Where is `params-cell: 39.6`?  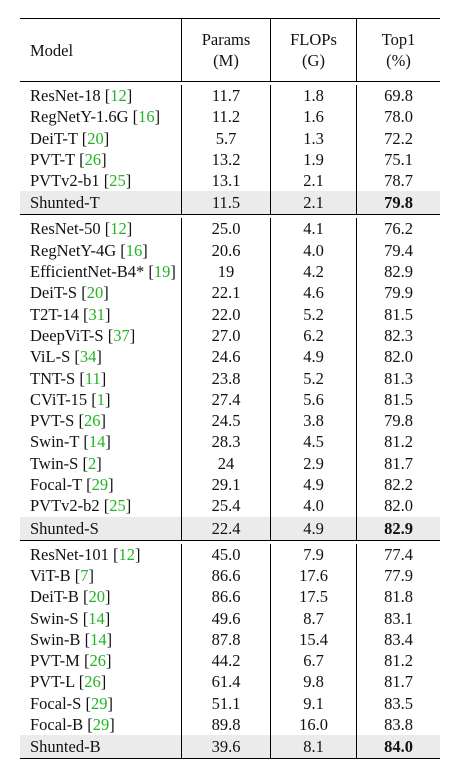 params-cell: 39.6 is located at coordinates (225, 747).